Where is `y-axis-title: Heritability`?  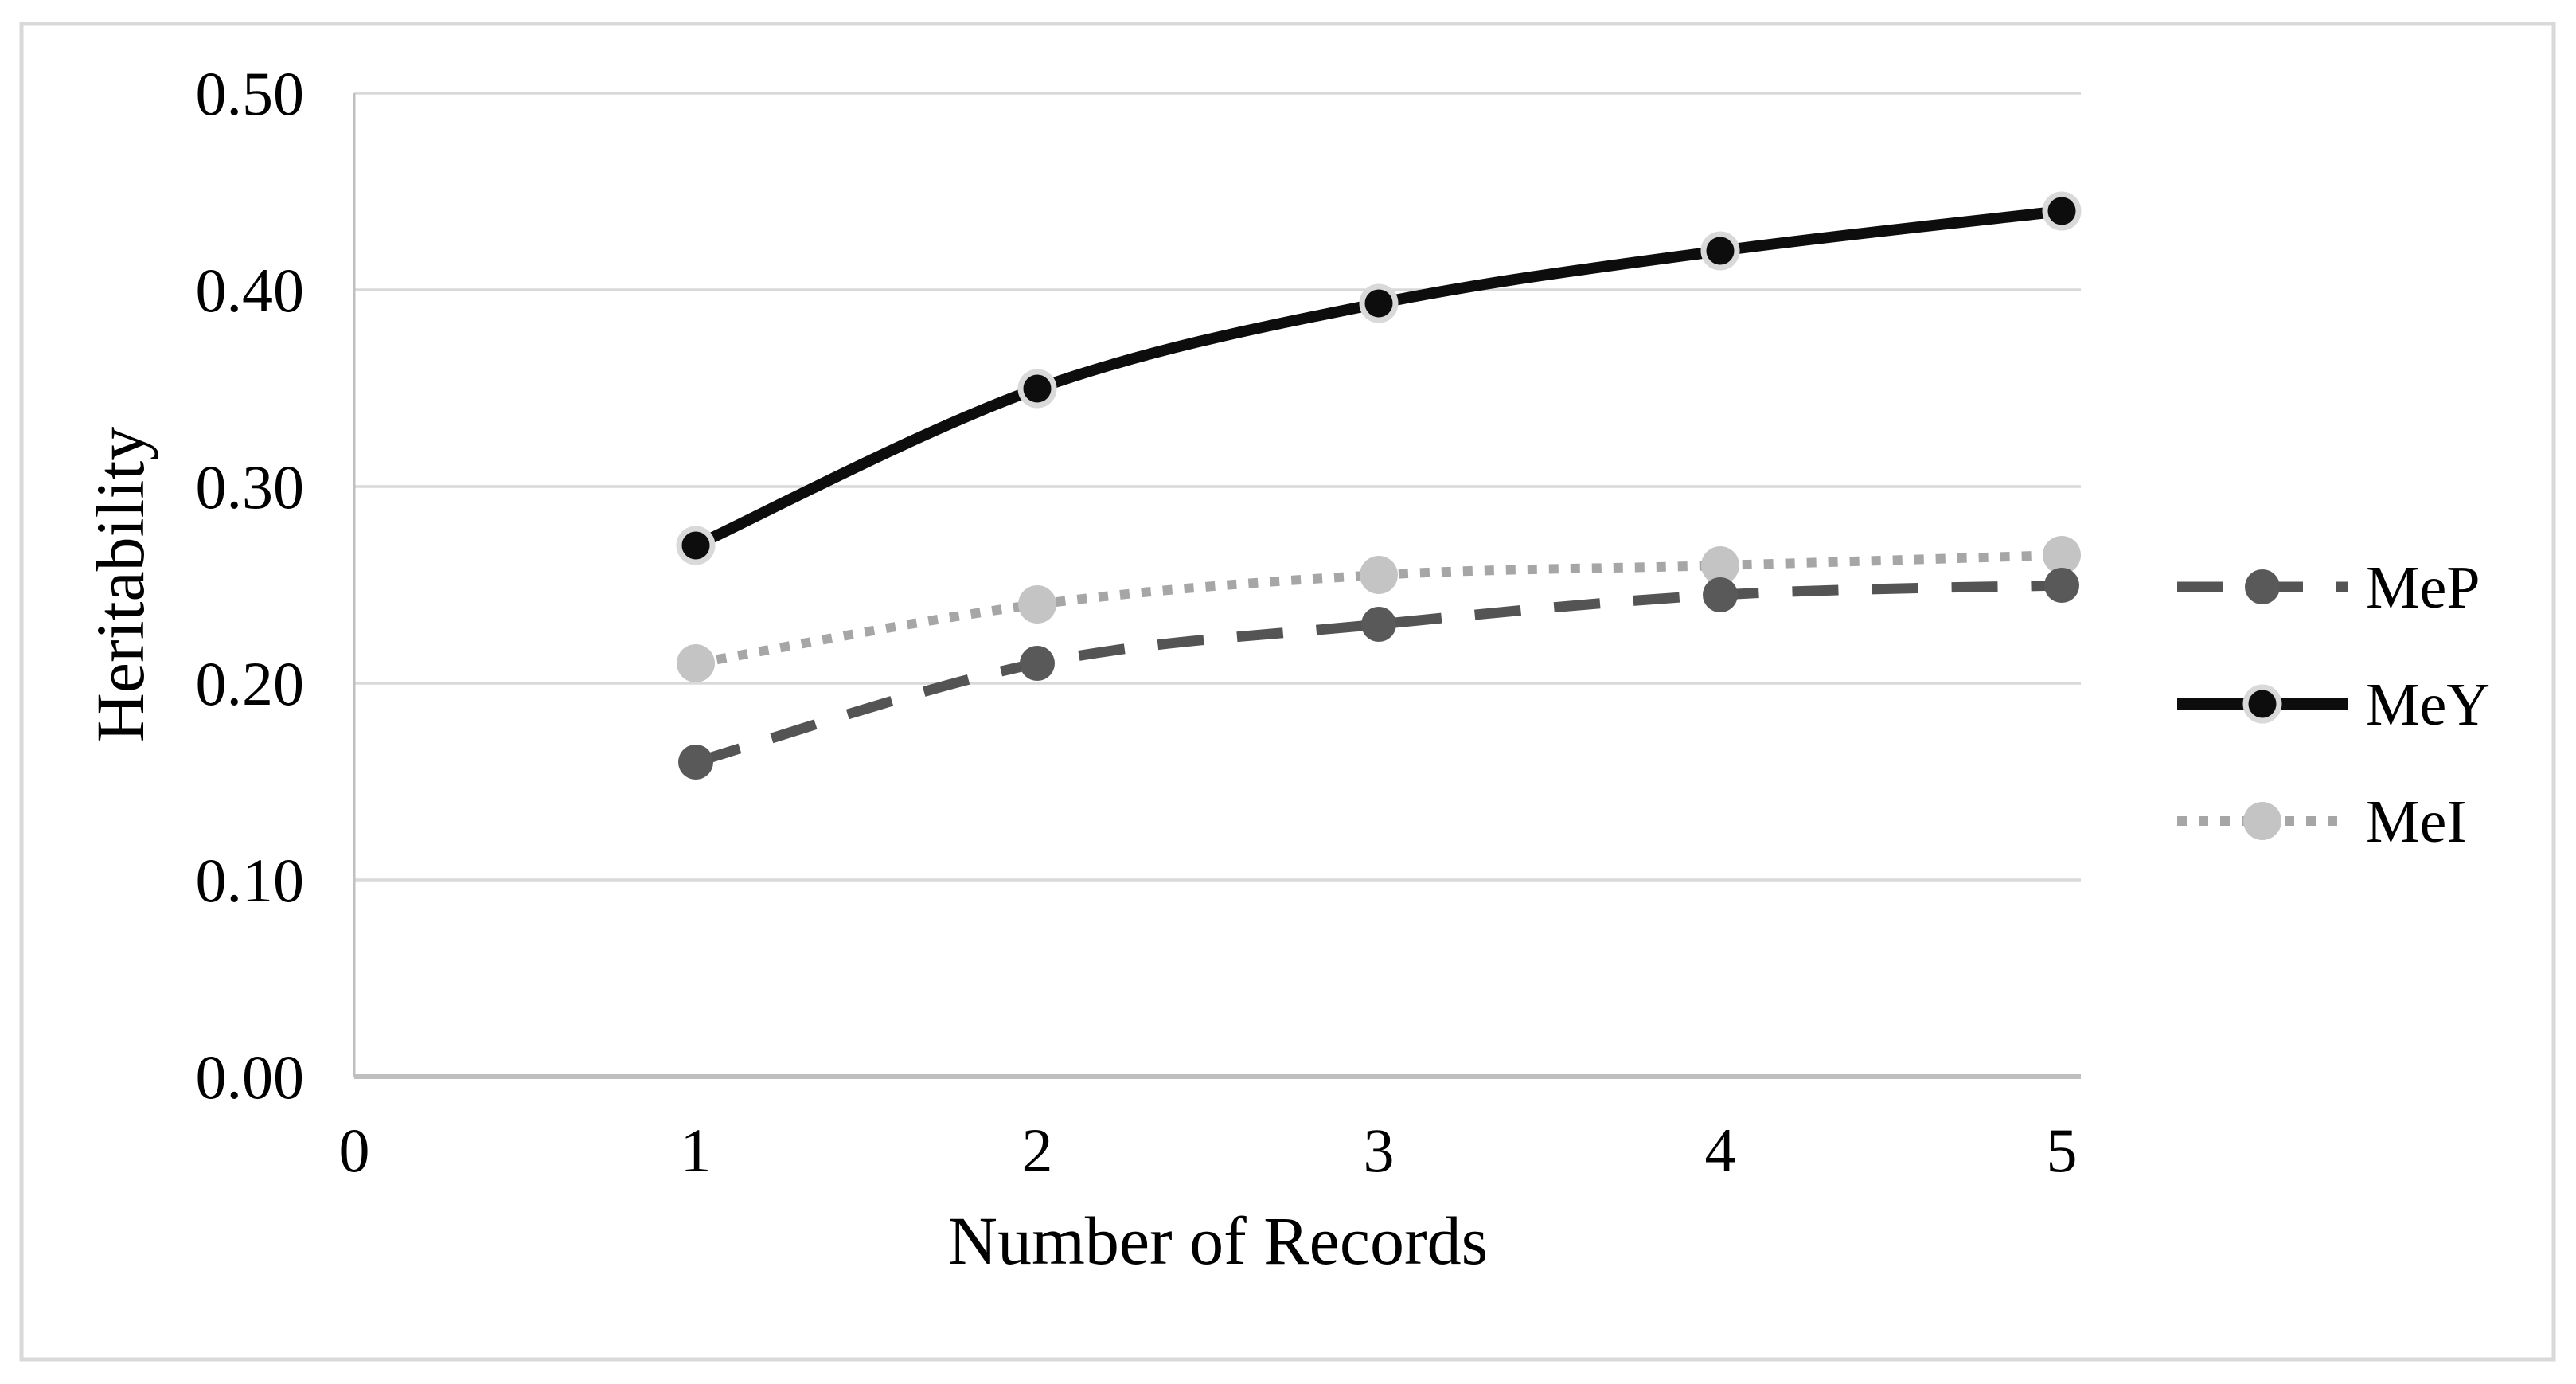 y-axis-title: Heritability is located at coordinates (120, 584).